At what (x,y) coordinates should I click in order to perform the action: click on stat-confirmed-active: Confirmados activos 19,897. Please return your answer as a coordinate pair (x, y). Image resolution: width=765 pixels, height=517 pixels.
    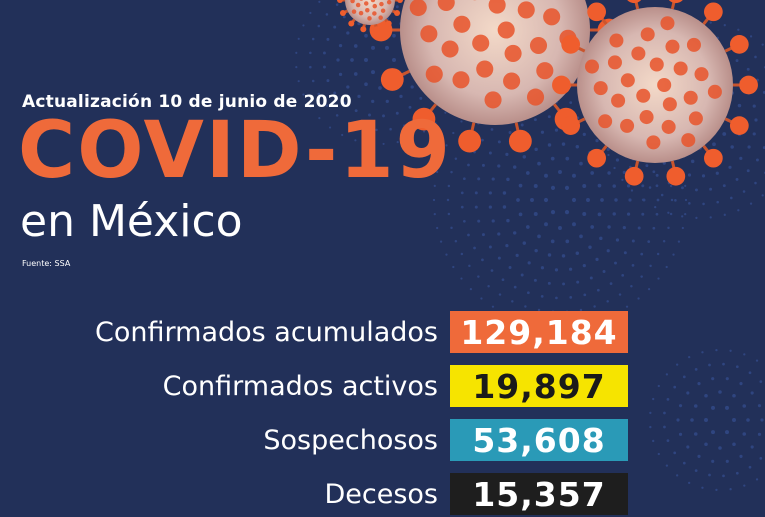
    Looking at the image, I should click on (395, 386).